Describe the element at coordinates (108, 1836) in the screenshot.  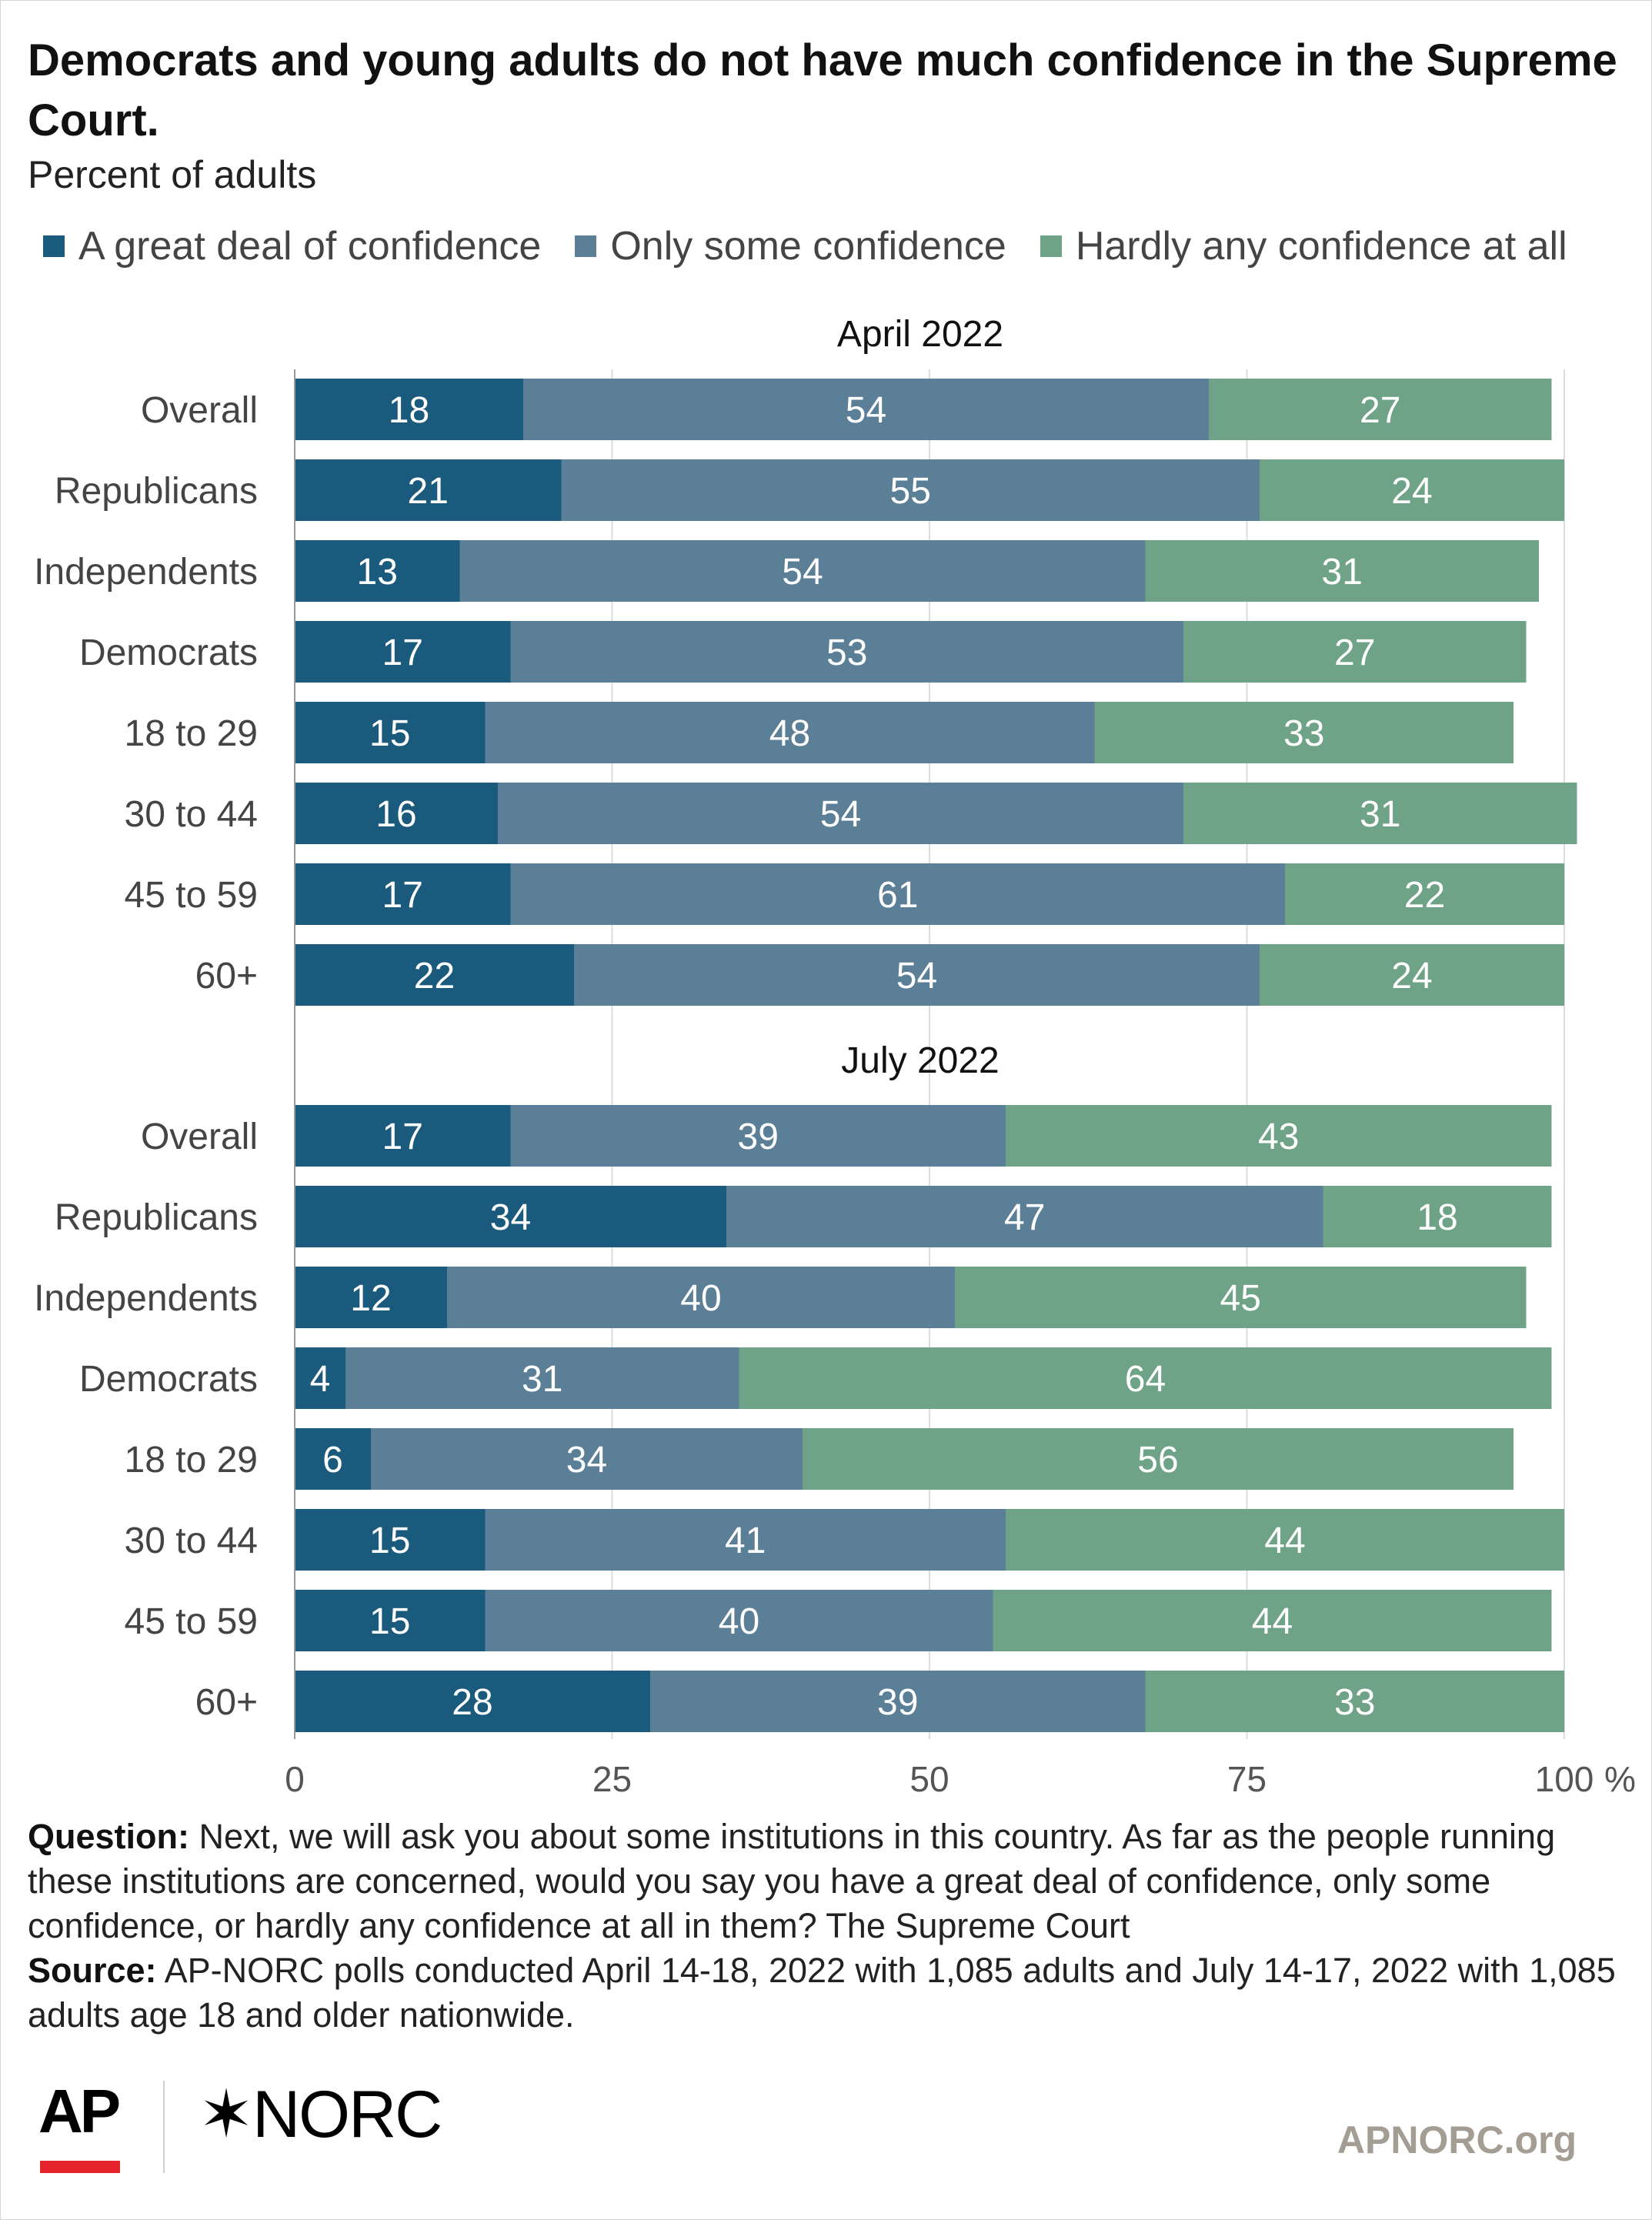
I see `question-label: Question:` at that location.